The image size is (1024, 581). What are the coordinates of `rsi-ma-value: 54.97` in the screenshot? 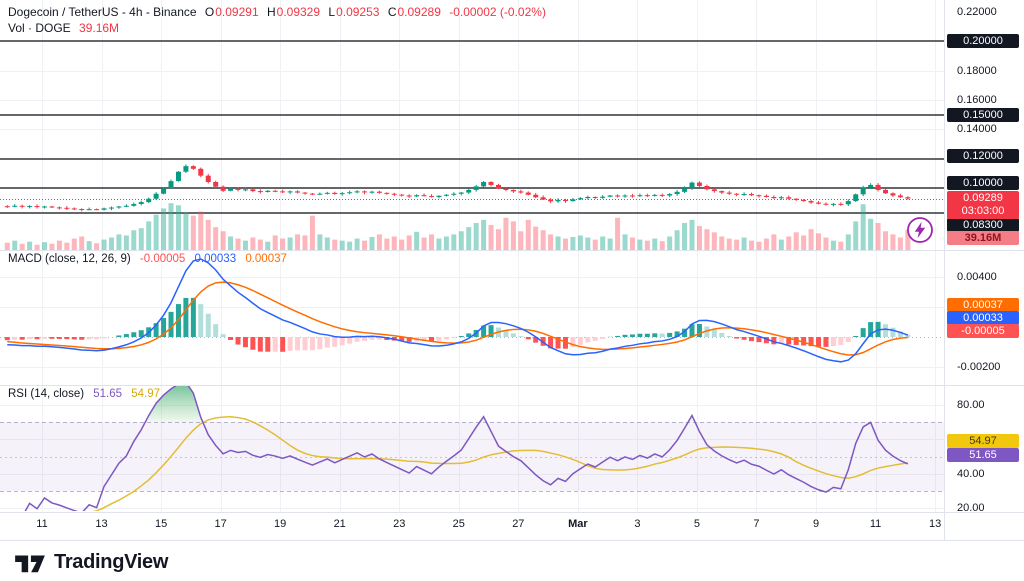 It's located at (146, 394).